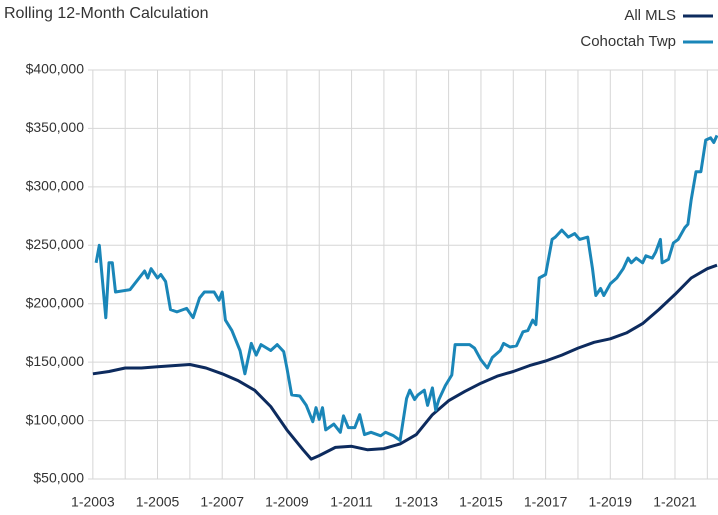 This screenshot has height=515, width=718. I want to click on x-tick-label: 1-2019, so click(611, 502).